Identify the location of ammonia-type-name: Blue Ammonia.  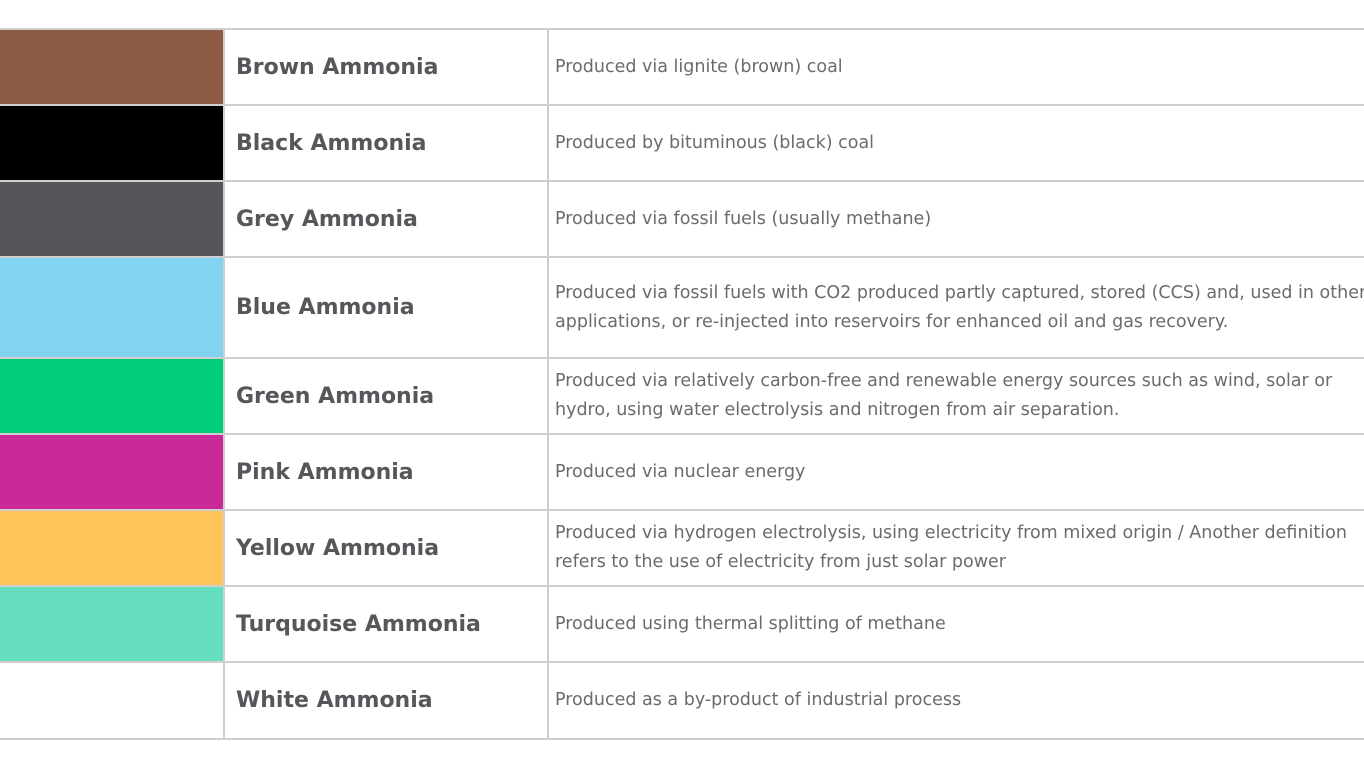
(386, 307).